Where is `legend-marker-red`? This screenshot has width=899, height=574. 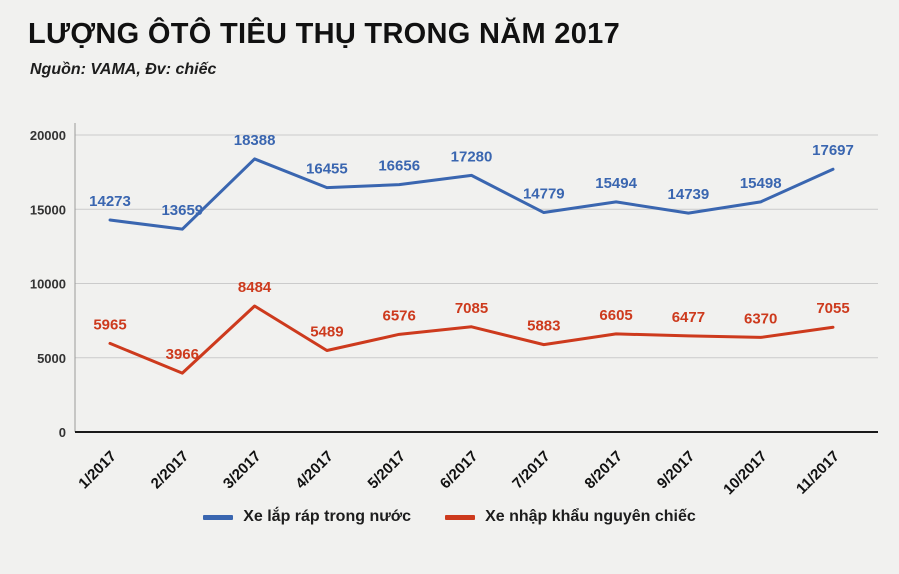 legend-marker-red is located at coordinates (460, 517).